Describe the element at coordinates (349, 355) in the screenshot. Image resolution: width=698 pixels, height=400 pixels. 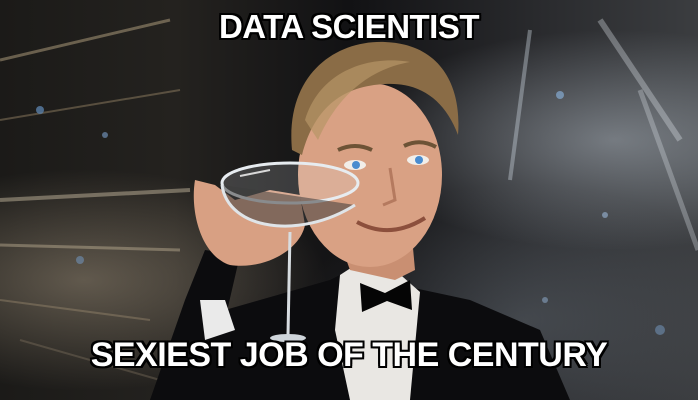
I see `bottom-caption: SEXIEST JOB OF THE CENTURY` at that location.